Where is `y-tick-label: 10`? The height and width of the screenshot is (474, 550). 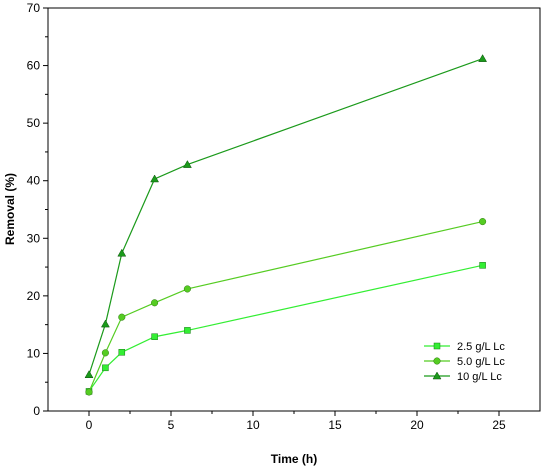
y-tick-label: 10 is located at coordinates (34, 353).